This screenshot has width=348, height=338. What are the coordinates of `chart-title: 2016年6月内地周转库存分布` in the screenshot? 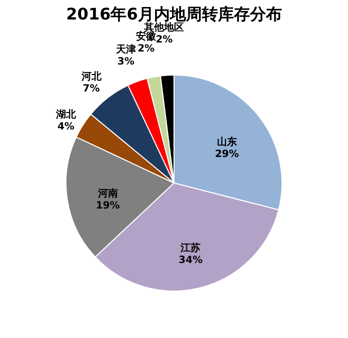 It's located at (174, 14).